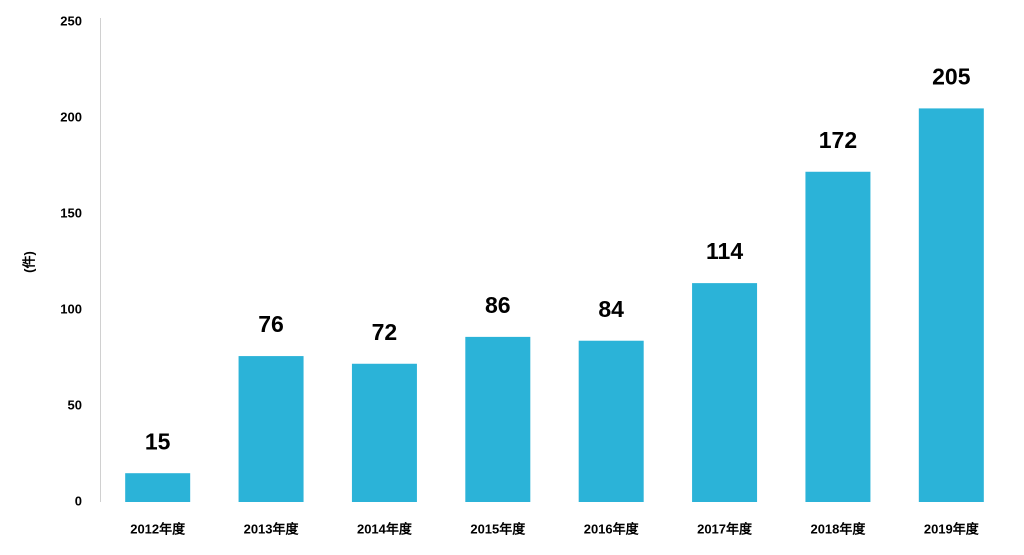 The image size is (1024, 555). What do you see at coordinates (75, 404) in the screenshot?
I see `y-tick-label: 50` at bounding box center [75, 404].